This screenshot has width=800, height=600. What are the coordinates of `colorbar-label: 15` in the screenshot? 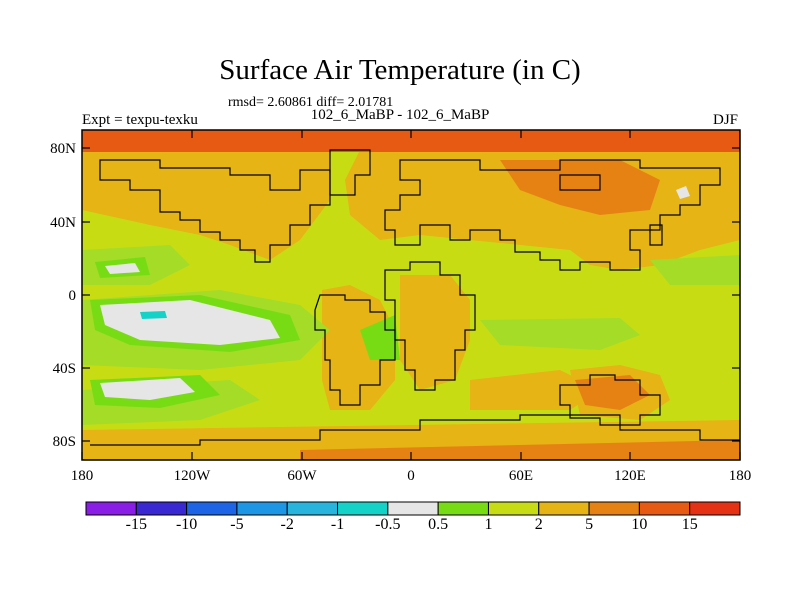 It's located at (689, 524).